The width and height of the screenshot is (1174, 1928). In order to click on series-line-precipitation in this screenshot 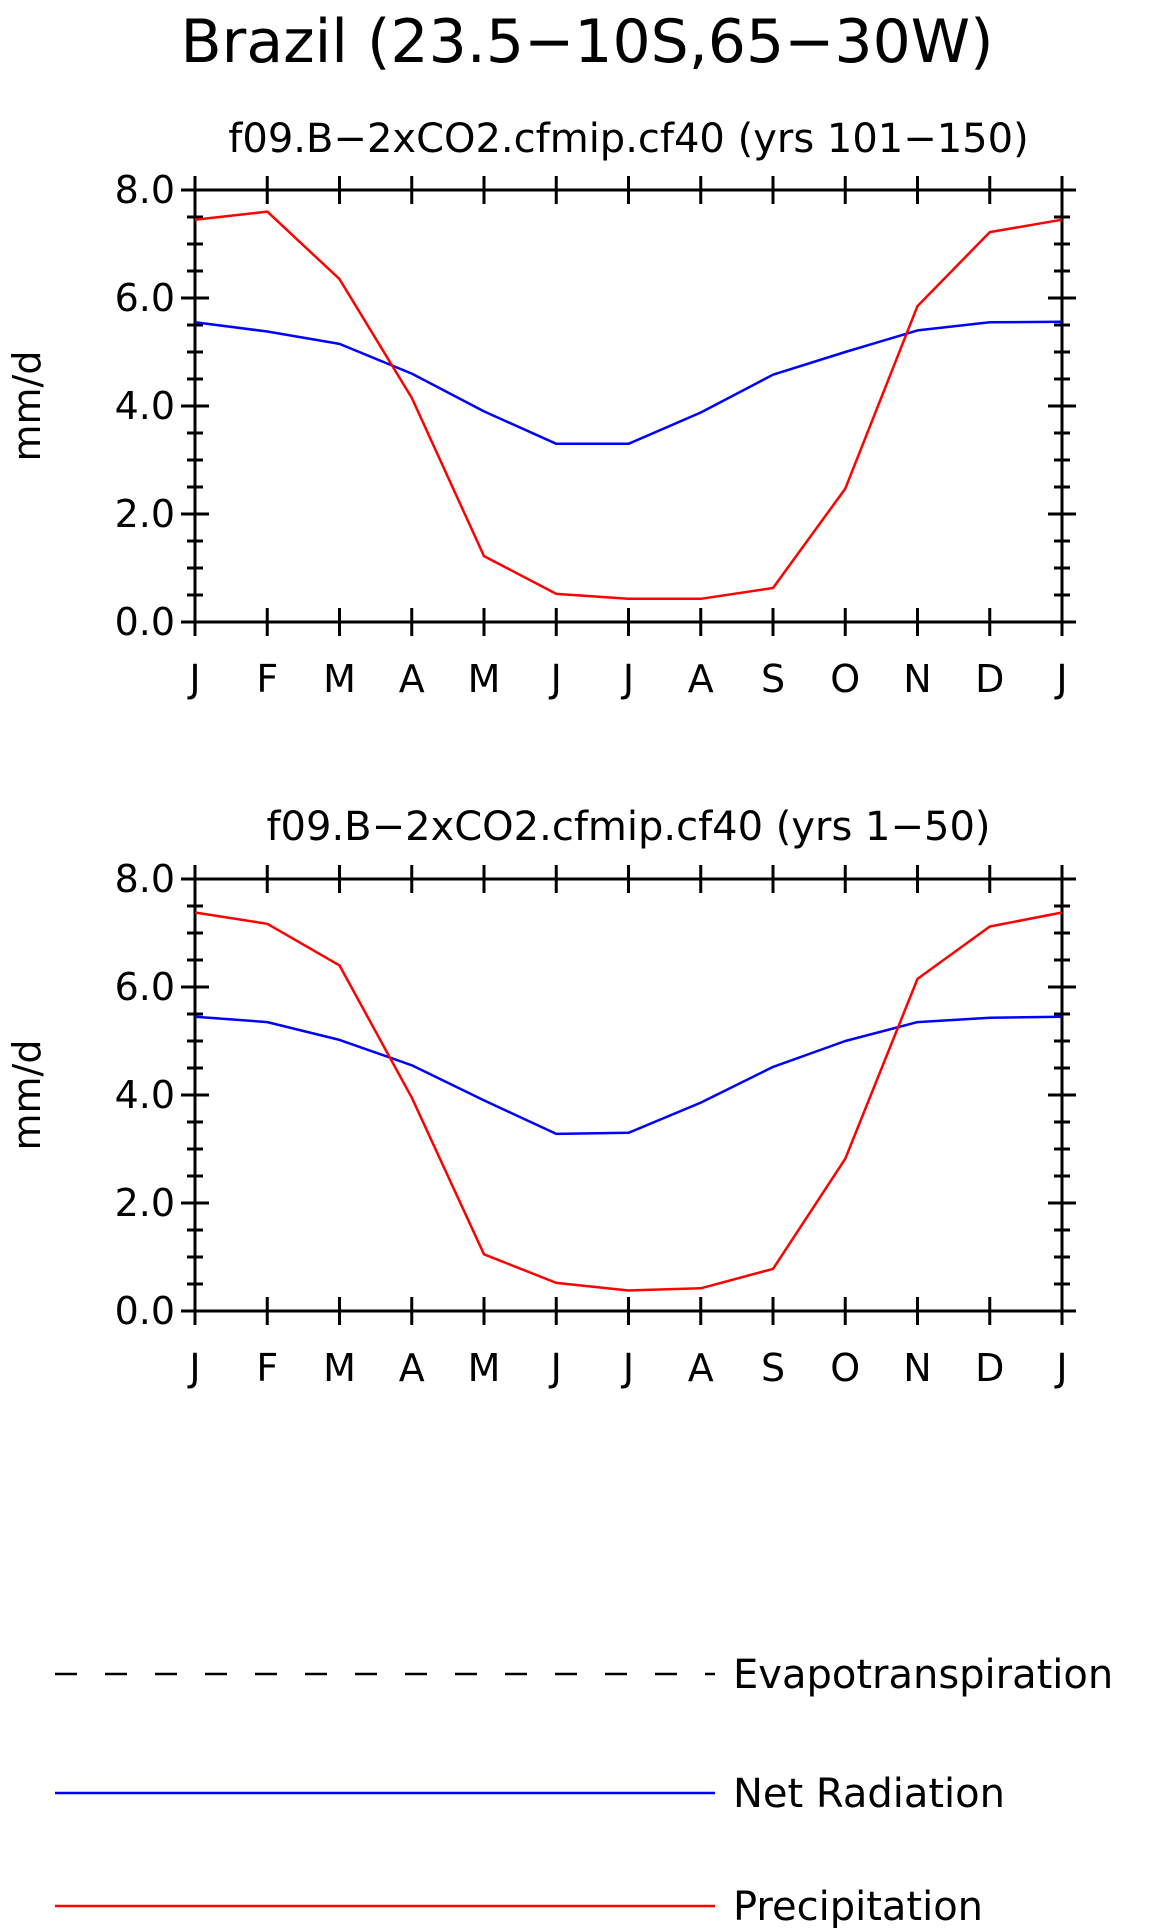, I will do `click(628, 1101)`.